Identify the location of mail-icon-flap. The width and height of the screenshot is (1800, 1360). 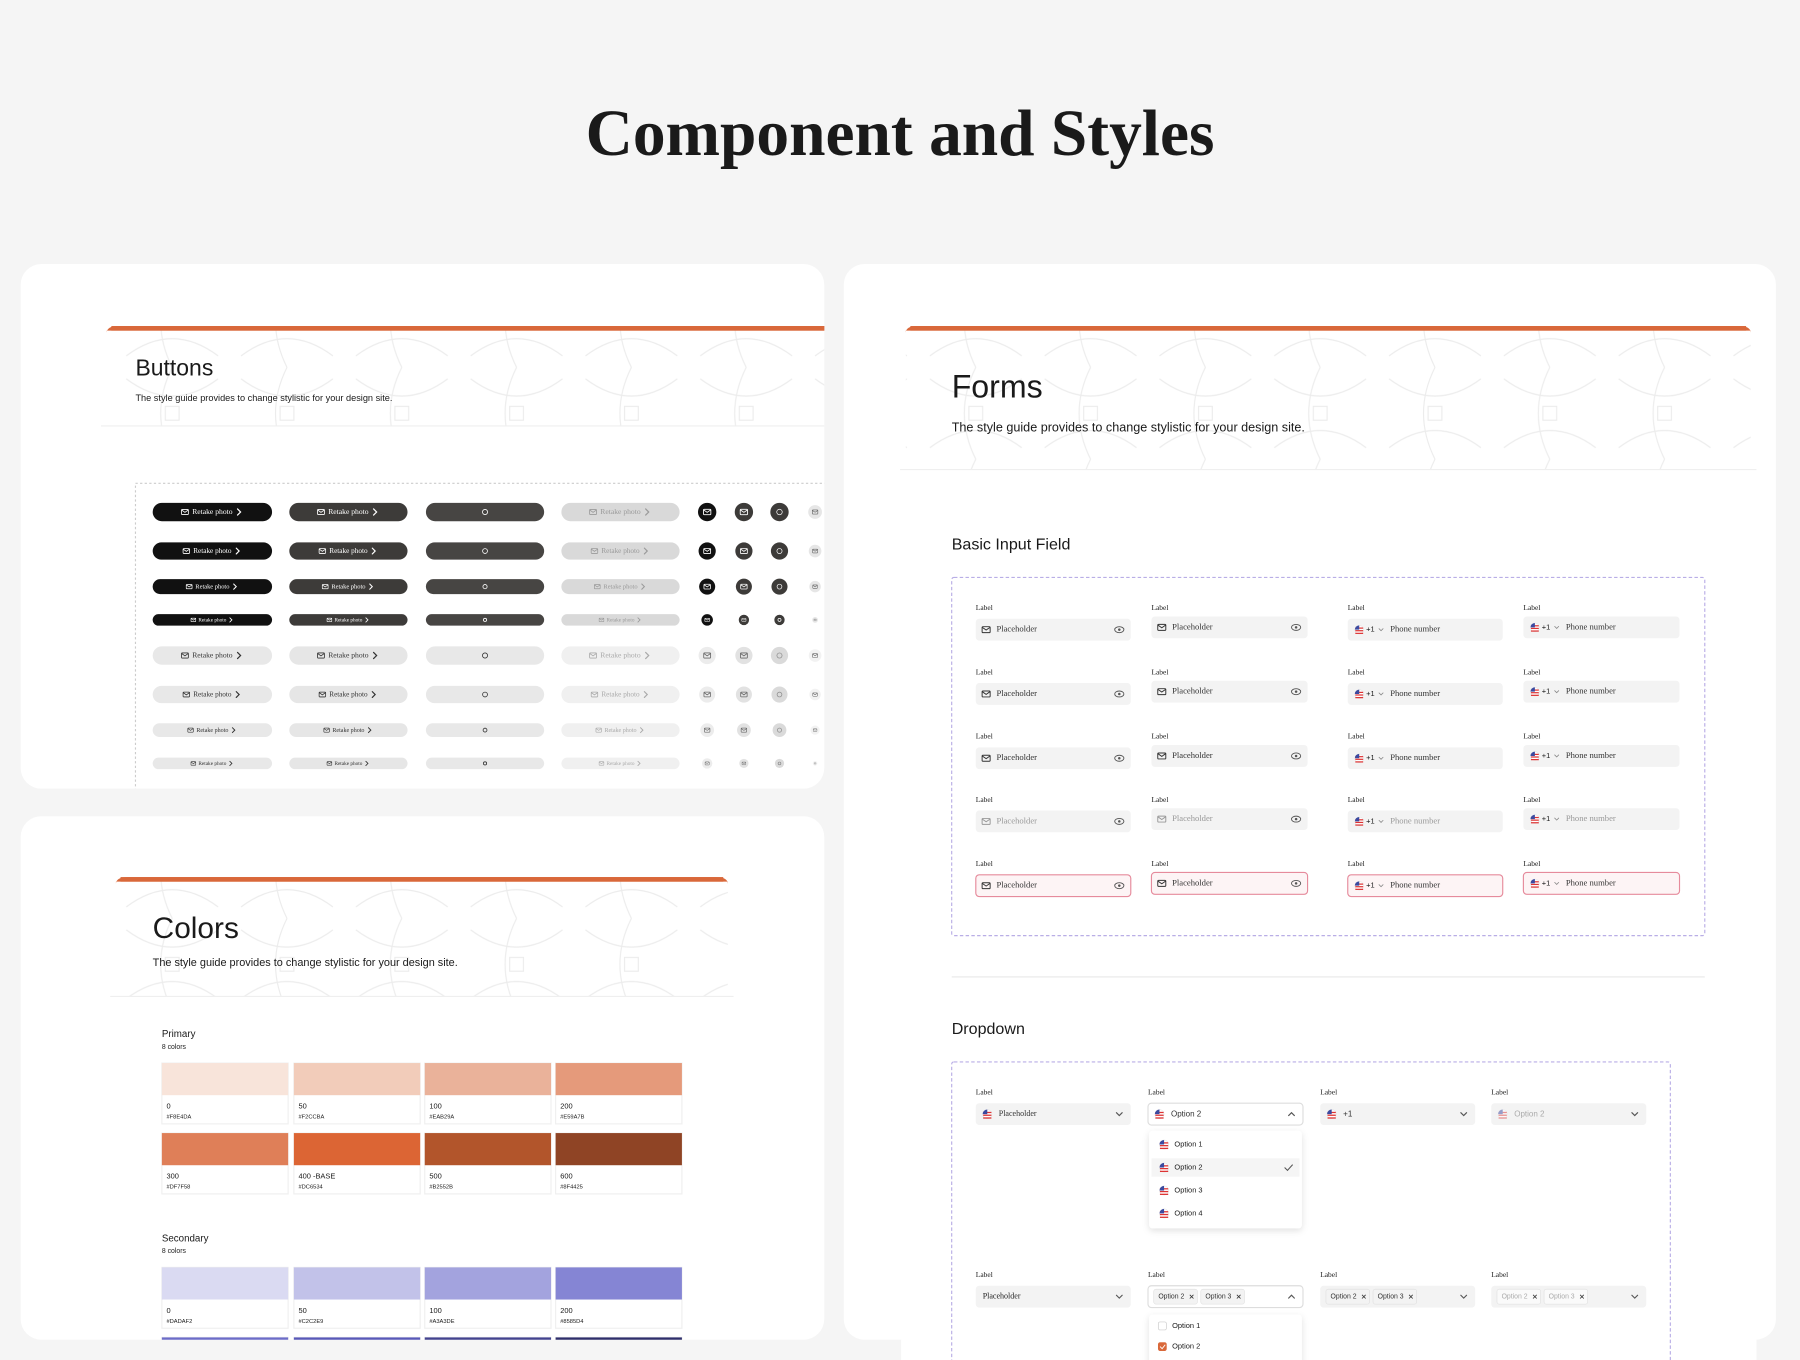
(601, 619).